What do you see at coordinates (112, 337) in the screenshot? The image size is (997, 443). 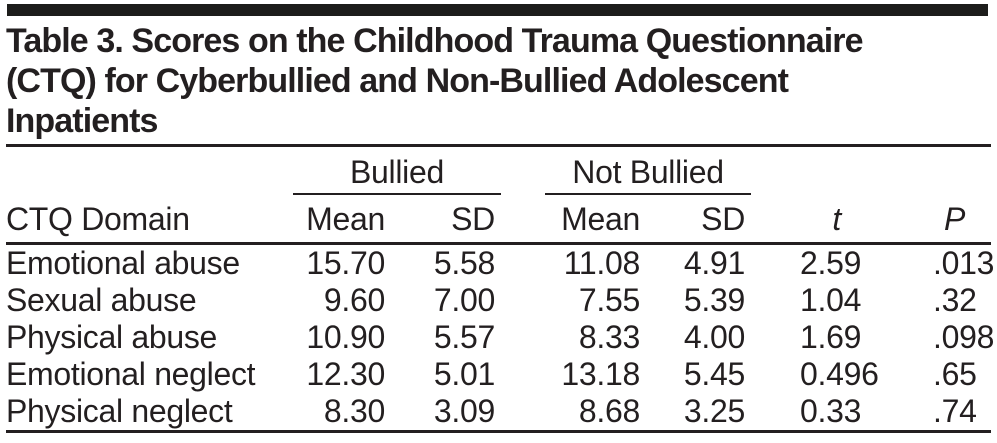 I see `domain-cell: Physical abuse` at bounding box center [112, 337].